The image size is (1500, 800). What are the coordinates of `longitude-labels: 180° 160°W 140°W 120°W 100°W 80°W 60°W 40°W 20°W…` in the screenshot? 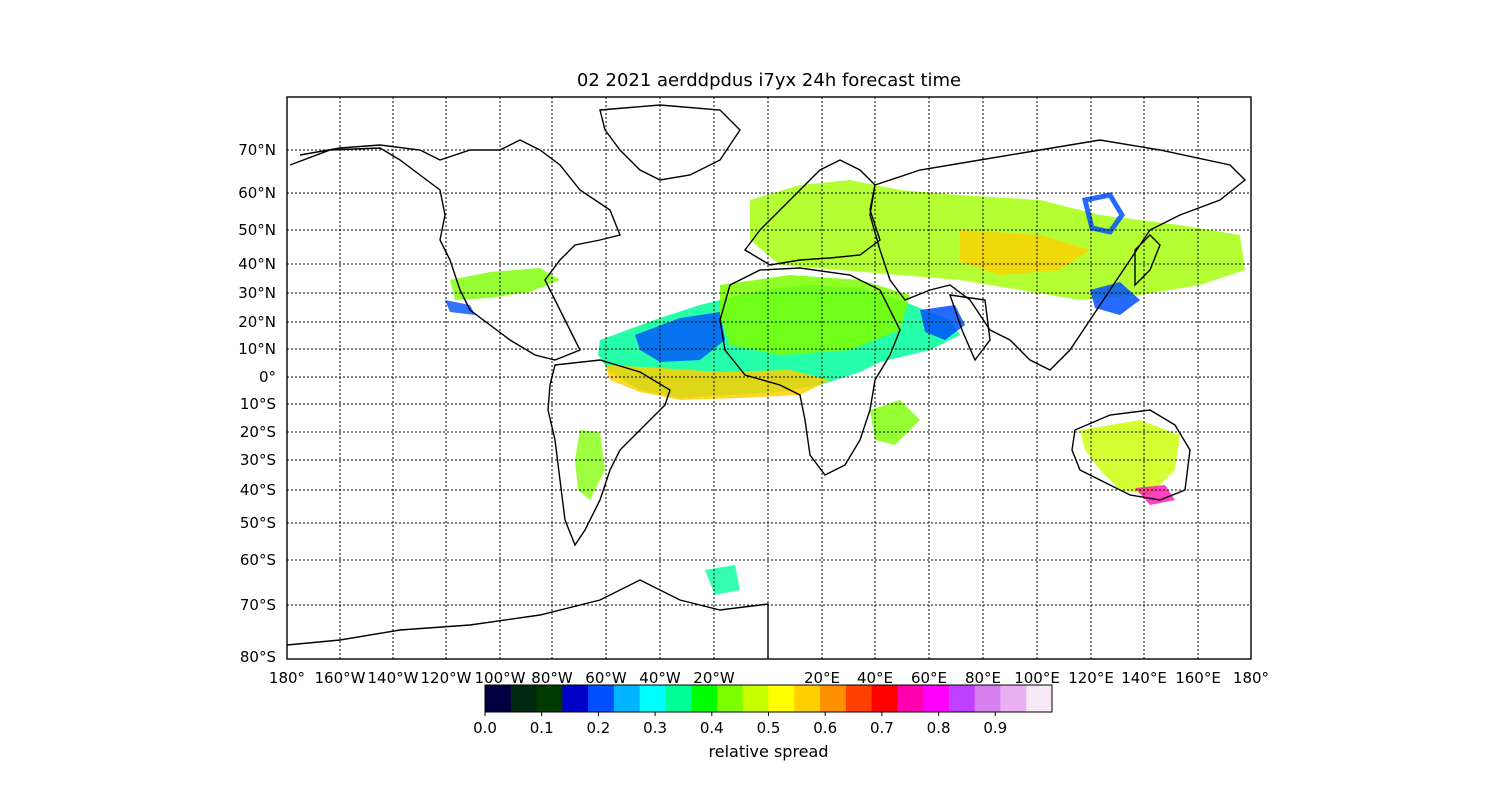 It's located at (769, 678).